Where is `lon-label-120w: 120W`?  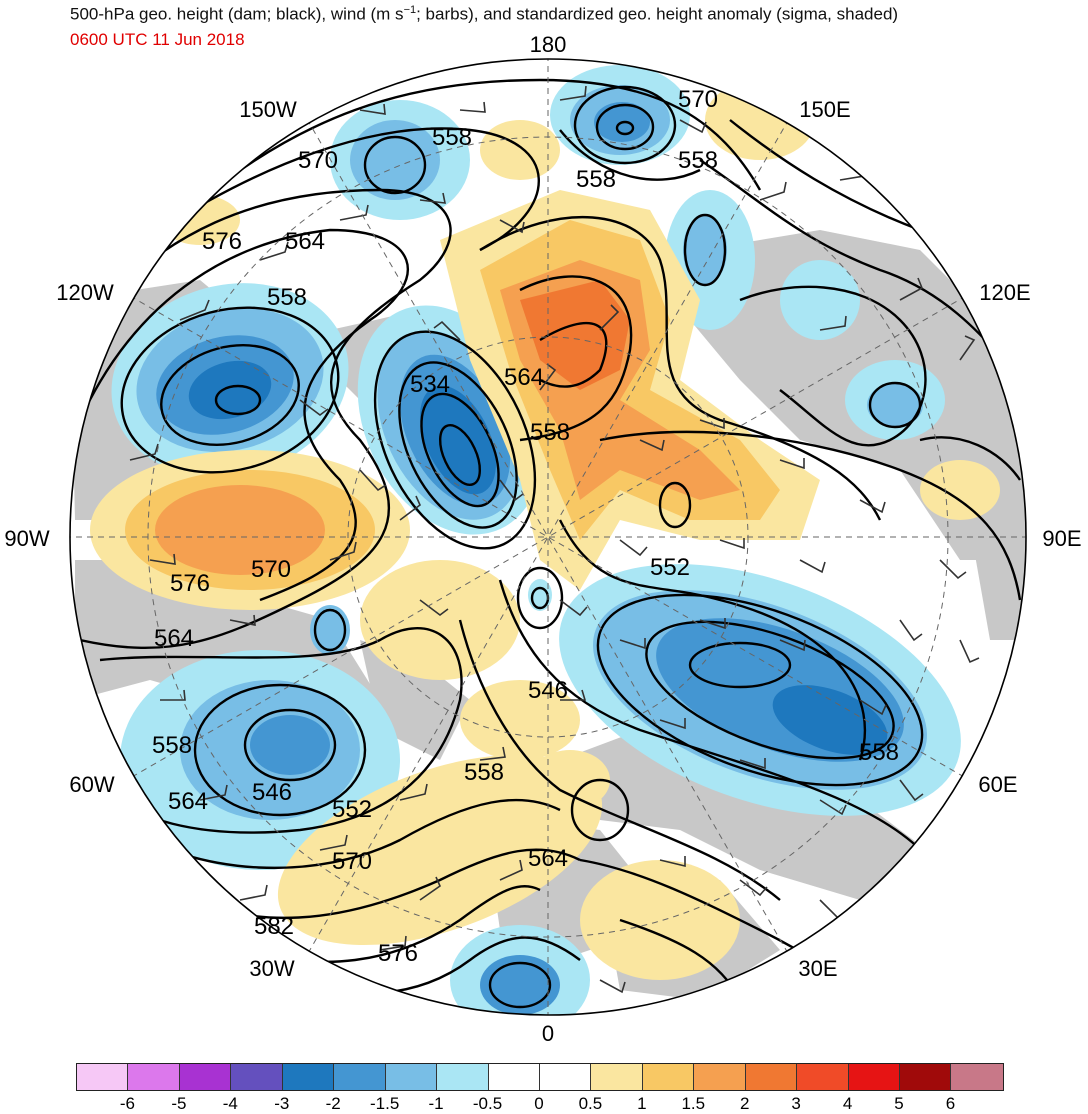
lon-label-120w: 120W is located at coordinates (85, 292).